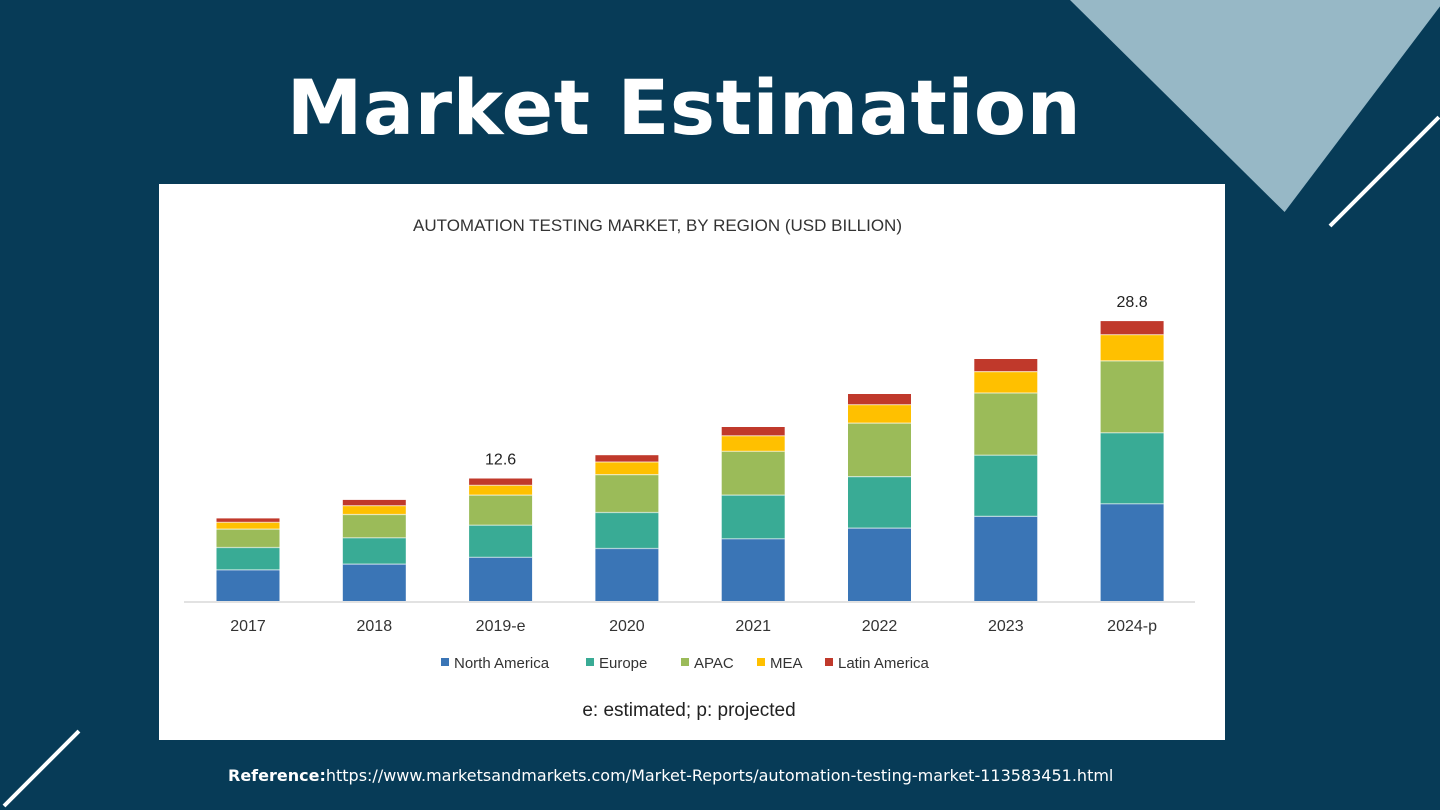 The image size is (1440, 810). Describe the element at coordinates (445, 662) in the screenshot. I see `legend-swatch-north-america` at that location.